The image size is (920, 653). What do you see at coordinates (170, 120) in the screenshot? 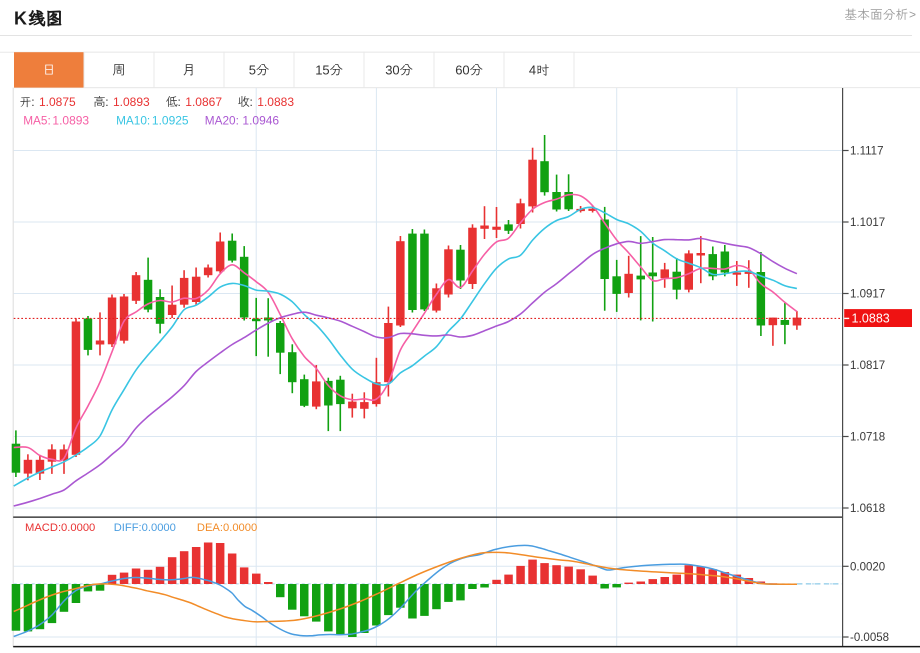
I see `svg-text: 1.0925` at bounding box center [170, 120].